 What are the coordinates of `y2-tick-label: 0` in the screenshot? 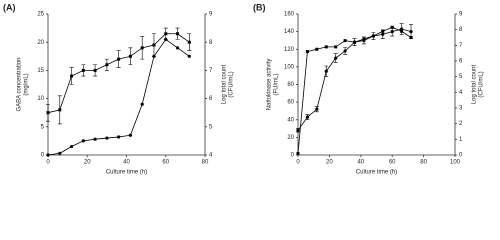 It's located at (461, 156).